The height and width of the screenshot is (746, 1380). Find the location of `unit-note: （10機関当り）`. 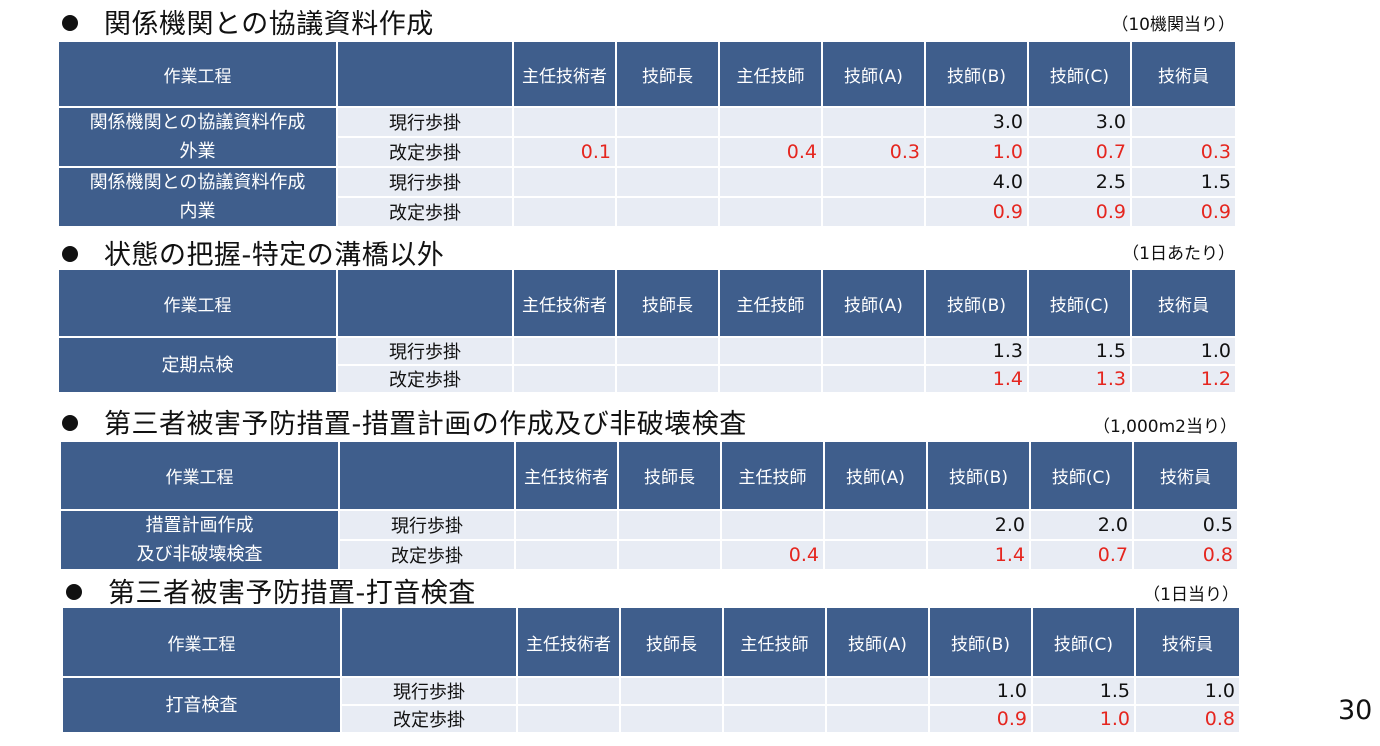

unit-note: （10機関当り） is located at coordinates (1173, 25).